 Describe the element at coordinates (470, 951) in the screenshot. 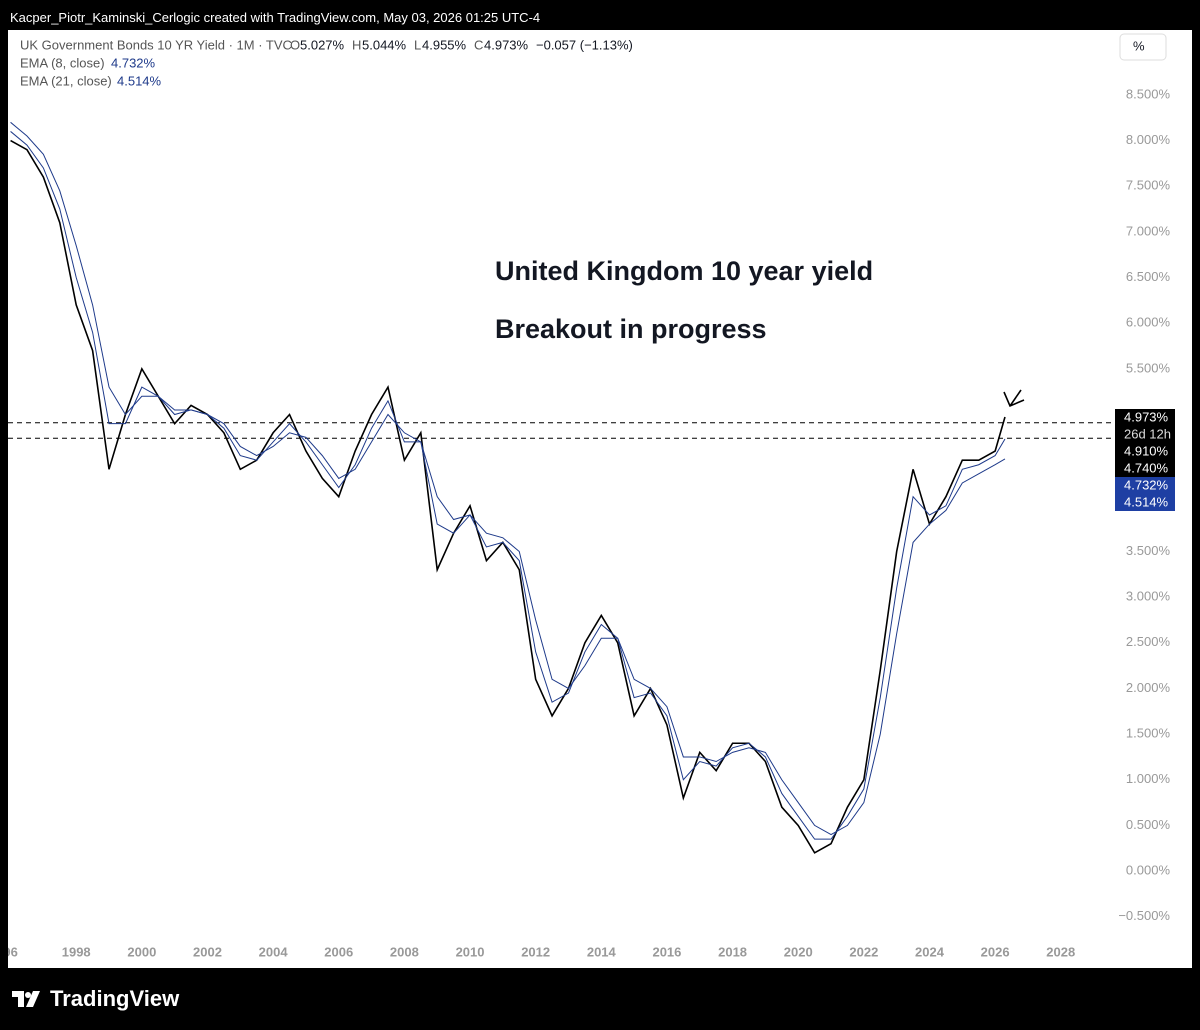

I see `x-tick-label: 2010` at that location.